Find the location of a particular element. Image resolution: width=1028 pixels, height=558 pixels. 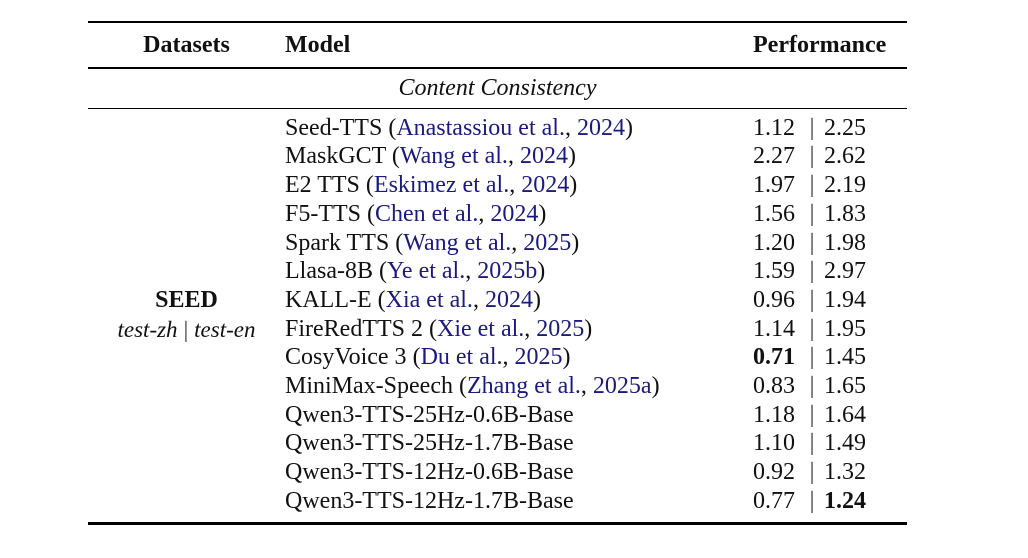

citation-author-link: Chen et al. is located at coordinates (427, 213).